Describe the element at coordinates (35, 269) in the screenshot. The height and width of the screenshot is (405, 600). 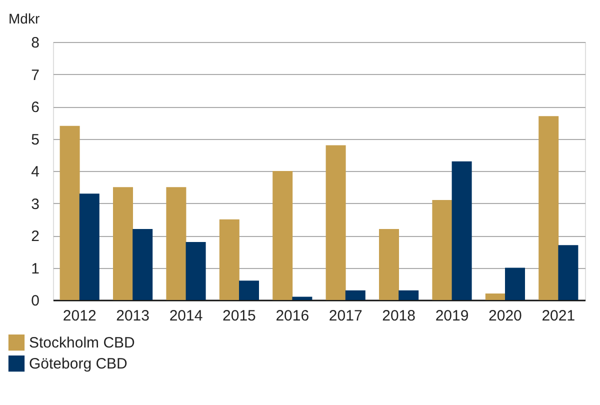
I see `y-tick-label: 1` at that location.